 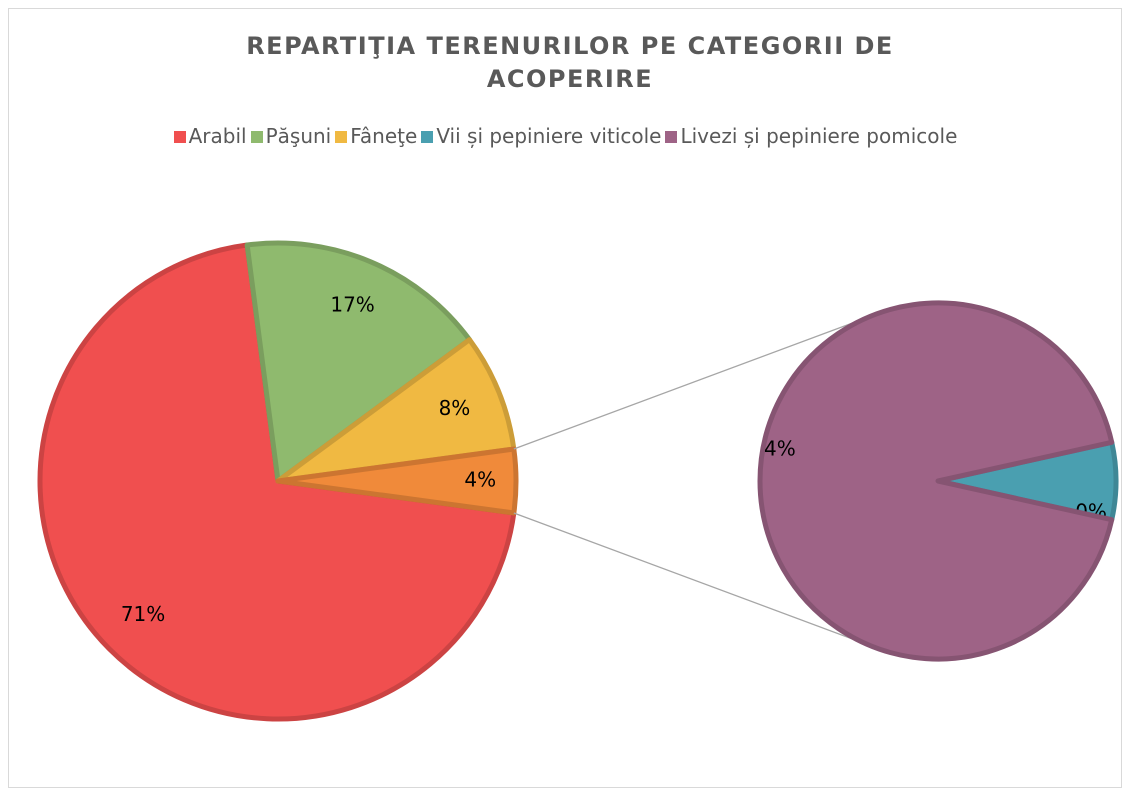 I want to click on legend-item: Arabil, so click(x=210, y=136).